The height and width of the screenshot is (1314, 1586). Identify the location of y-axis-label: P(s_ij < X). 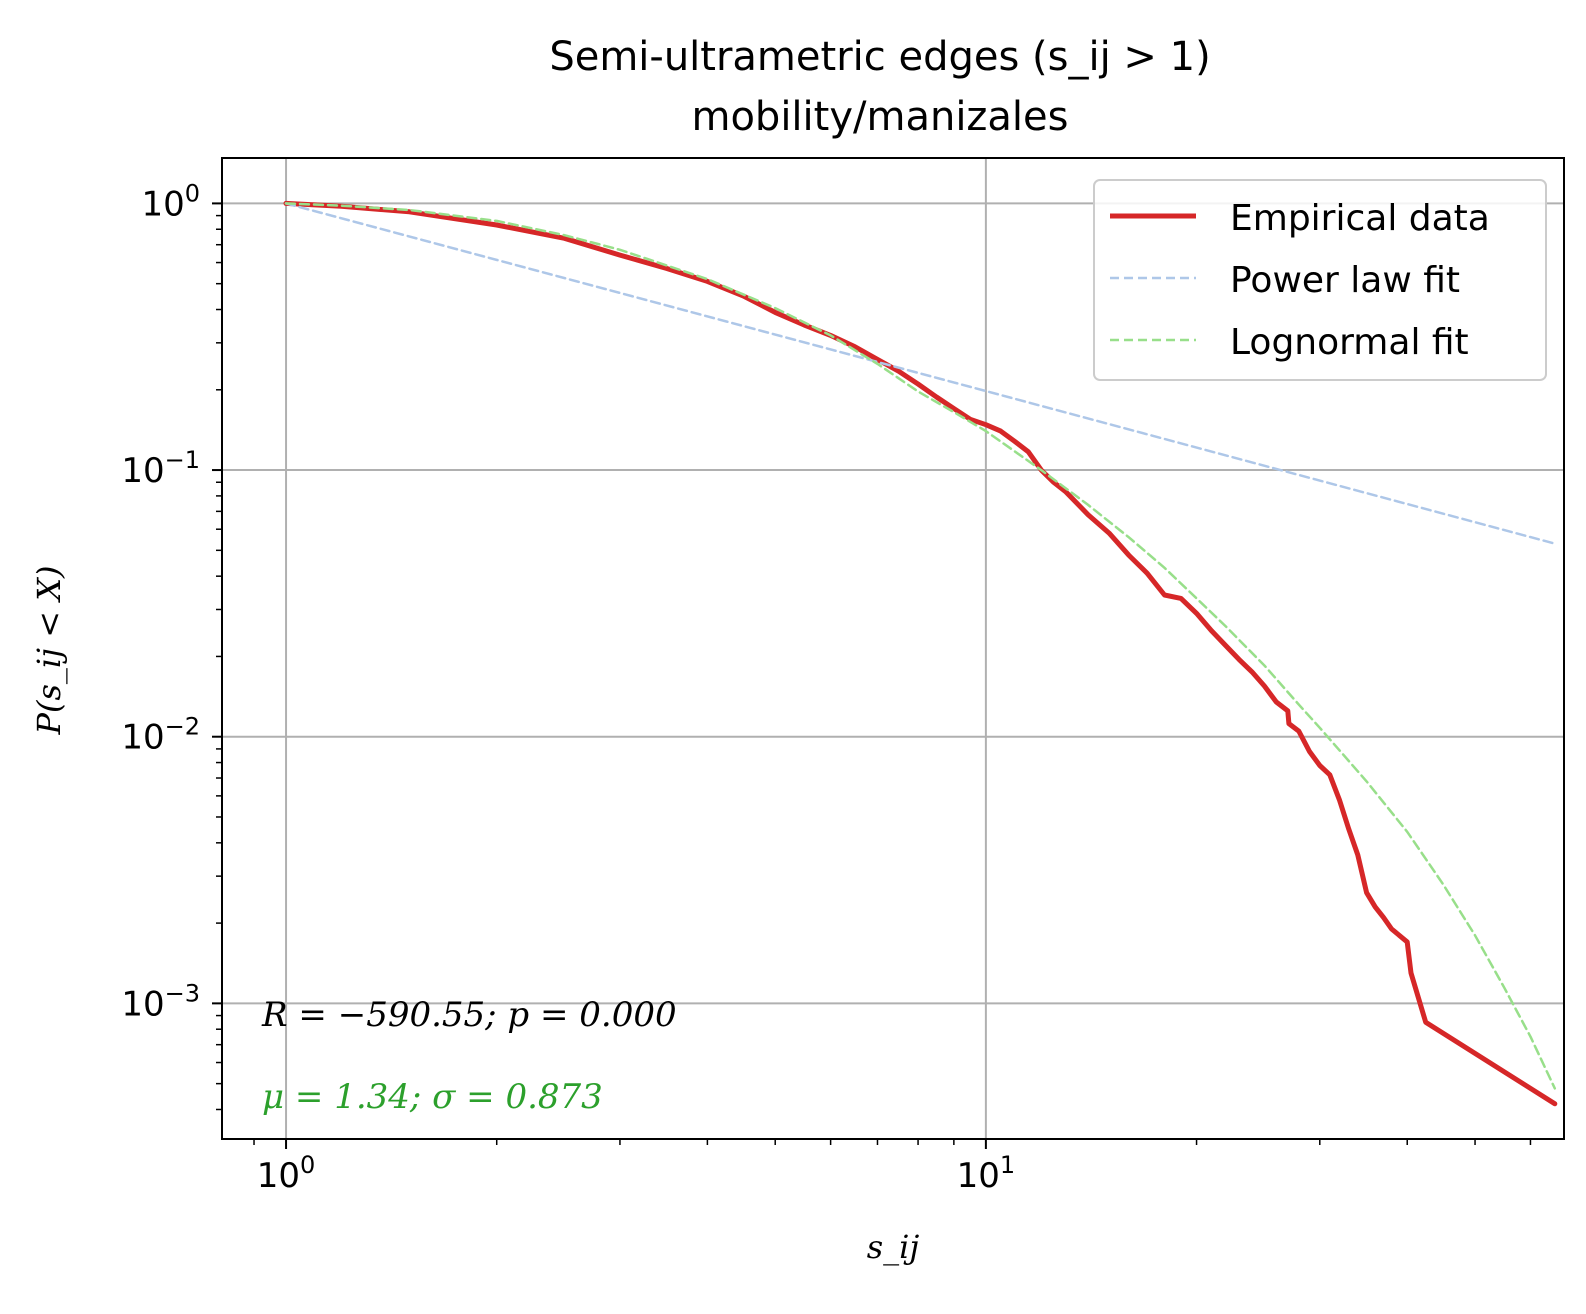
(49, 650).